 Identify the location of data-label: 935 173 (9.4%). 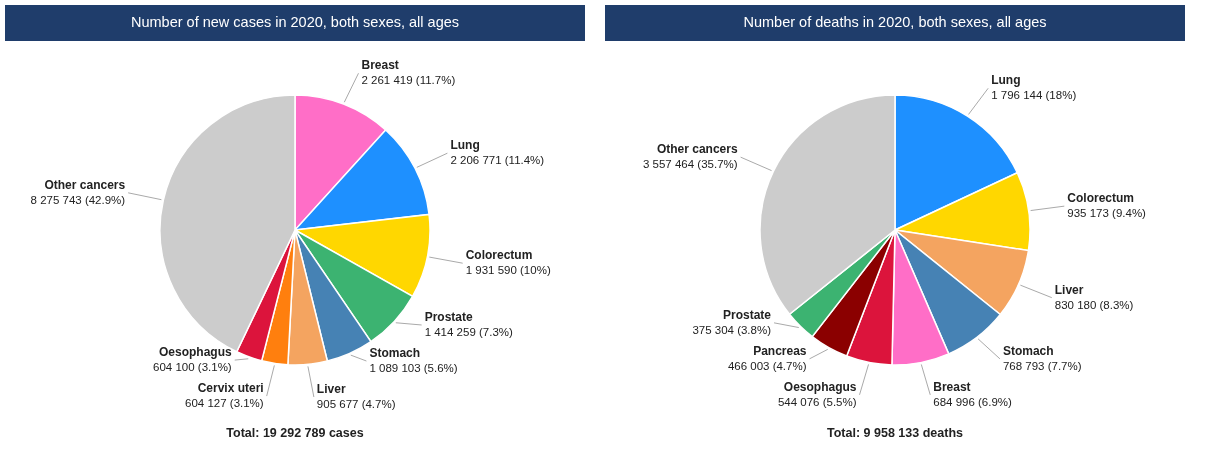
(1107, 213).